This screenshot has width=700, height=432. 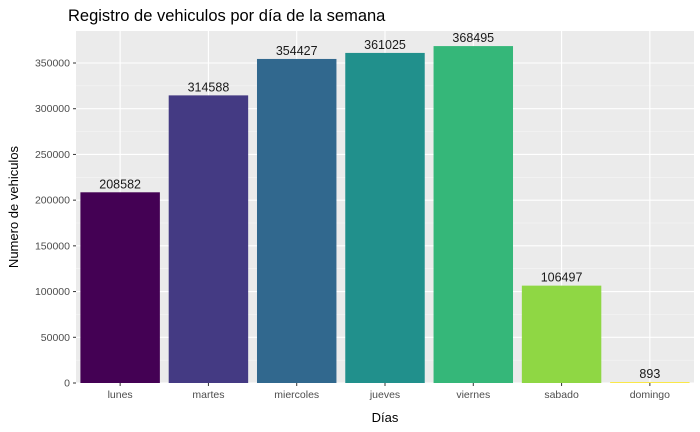 What do you see at coordinates (385, 45) in the screenshot?
I see `bar-value-label: 361025` at bounding box center [385, 45].